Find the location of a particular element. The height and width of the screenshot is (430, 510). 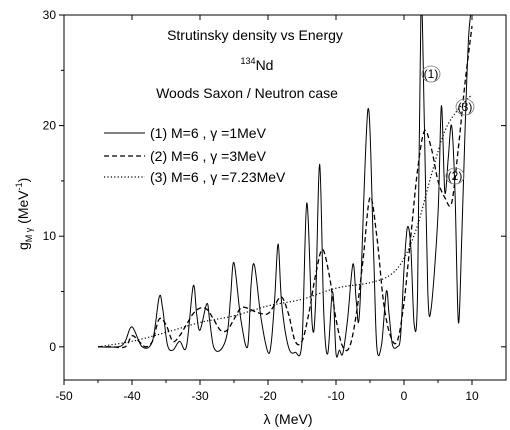

y-tick-label: 30 is located at coordinates (50, 15).